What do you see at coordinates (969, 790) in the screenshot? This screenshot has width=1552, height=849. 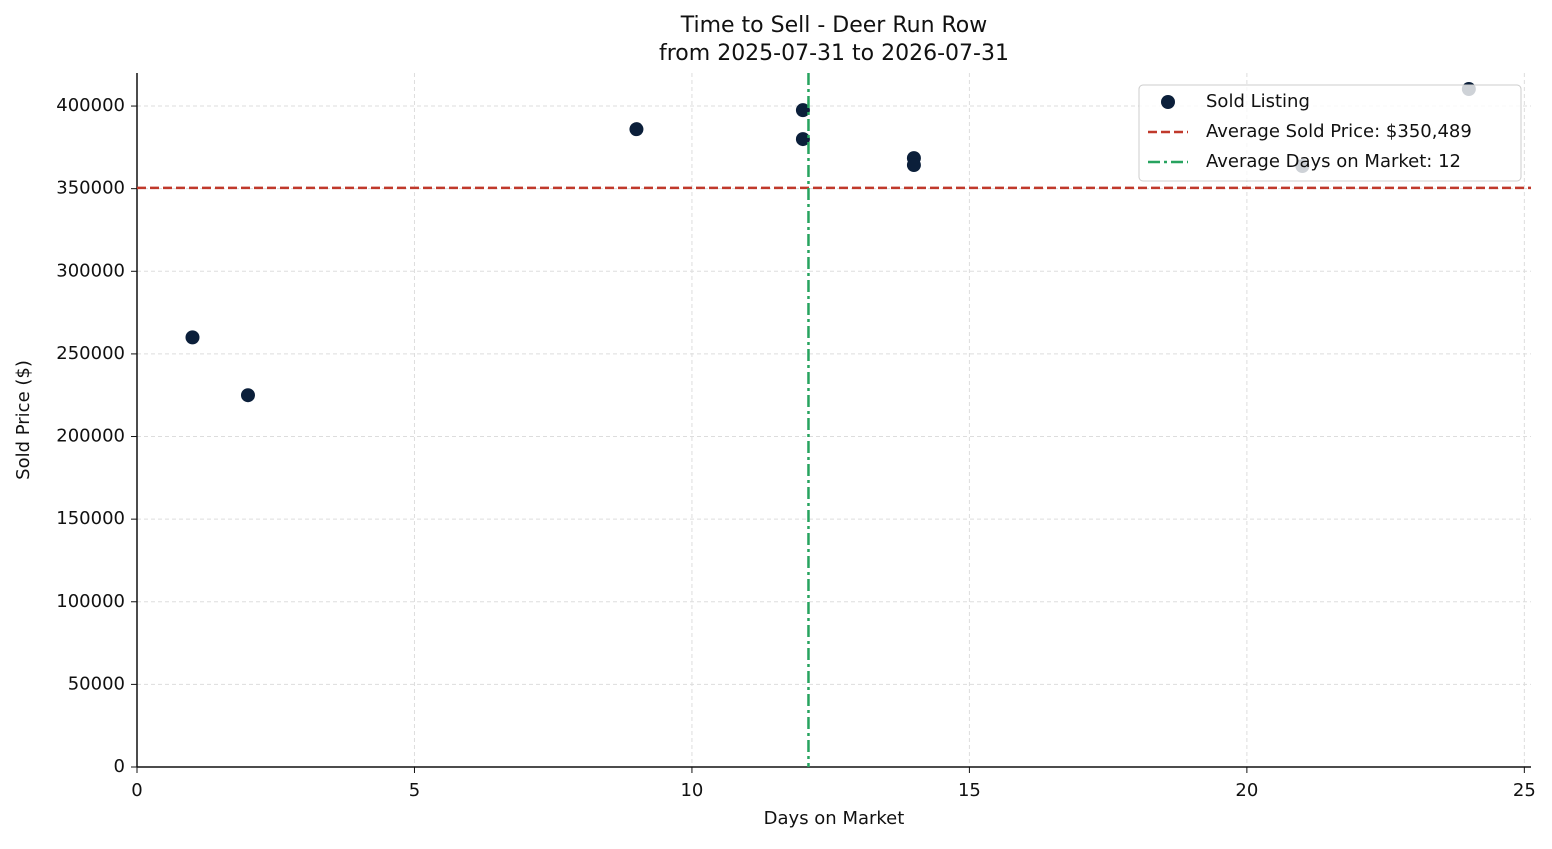 I see `x-tick-label: 15` at bounding box center [969, 790].